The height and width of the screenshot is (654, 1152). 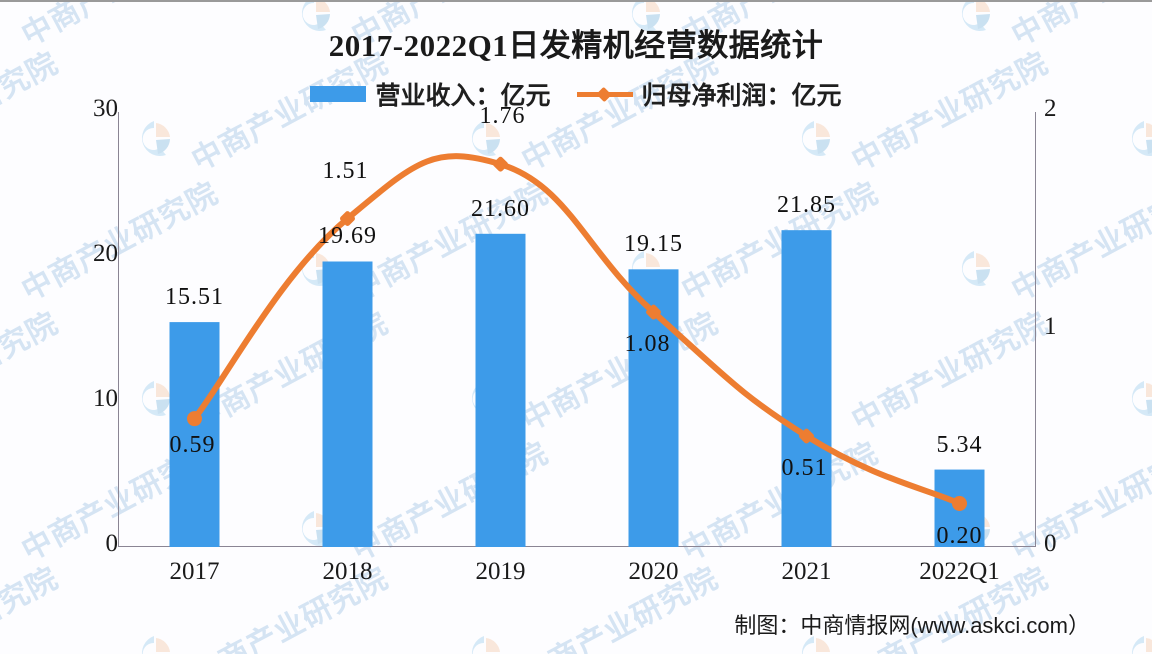 What do you see at coordinates (347, 571) in the screenshot?
I see `axis-tick-x: 2018` at bounding box center [347, 571].